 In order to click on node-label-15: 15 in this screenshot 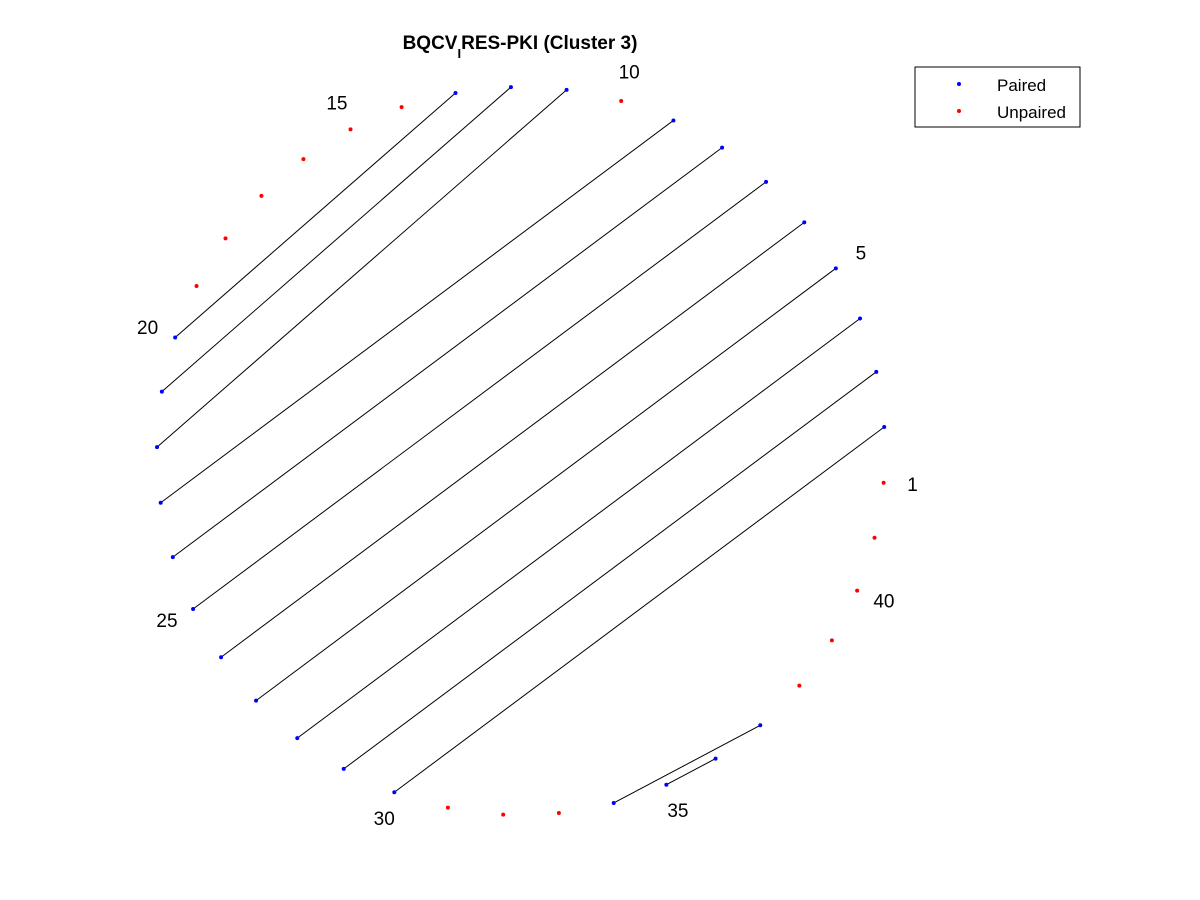, I will do `click(336, 103)`.